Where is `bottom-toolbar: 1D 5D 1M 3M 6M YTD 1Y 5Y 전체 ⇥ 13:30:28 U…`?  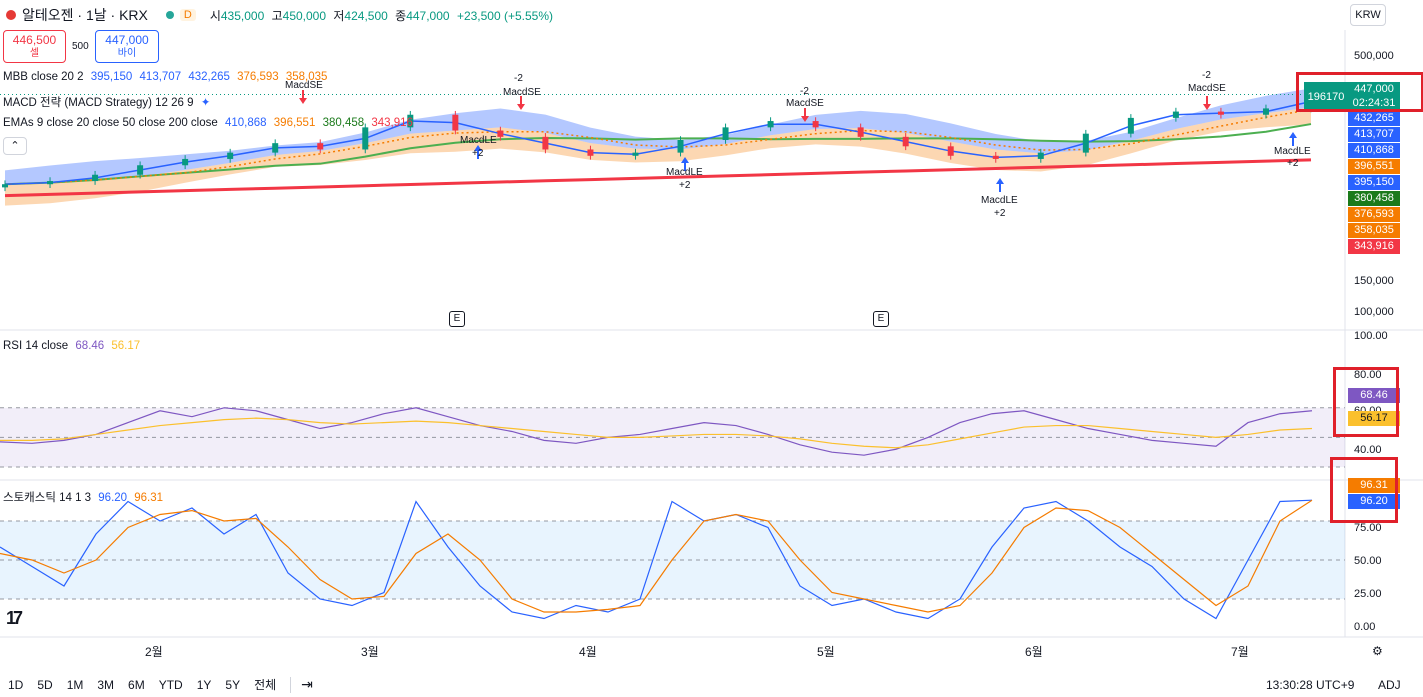 bottom-toolbar: 1D 5D 1M 3M 6M YTD 1Y 5Y 전체 ⇥ 13:30:28 U… is located at coordinates (711, 684).